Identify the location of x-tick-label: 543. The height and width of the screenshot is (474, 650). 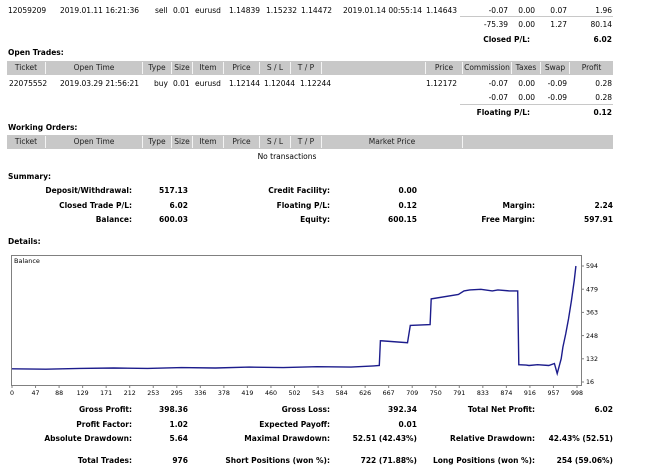
(318, 393).